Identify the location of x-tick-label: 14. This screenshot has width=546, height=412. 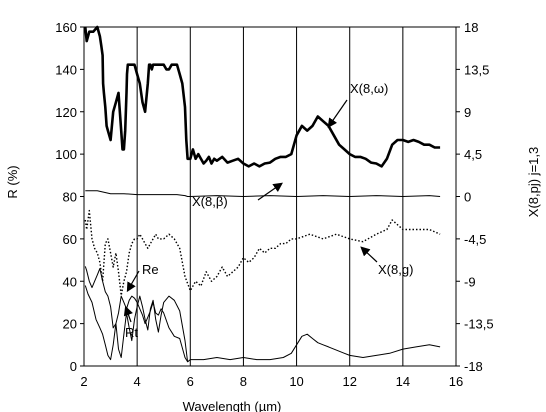
(403, 381).